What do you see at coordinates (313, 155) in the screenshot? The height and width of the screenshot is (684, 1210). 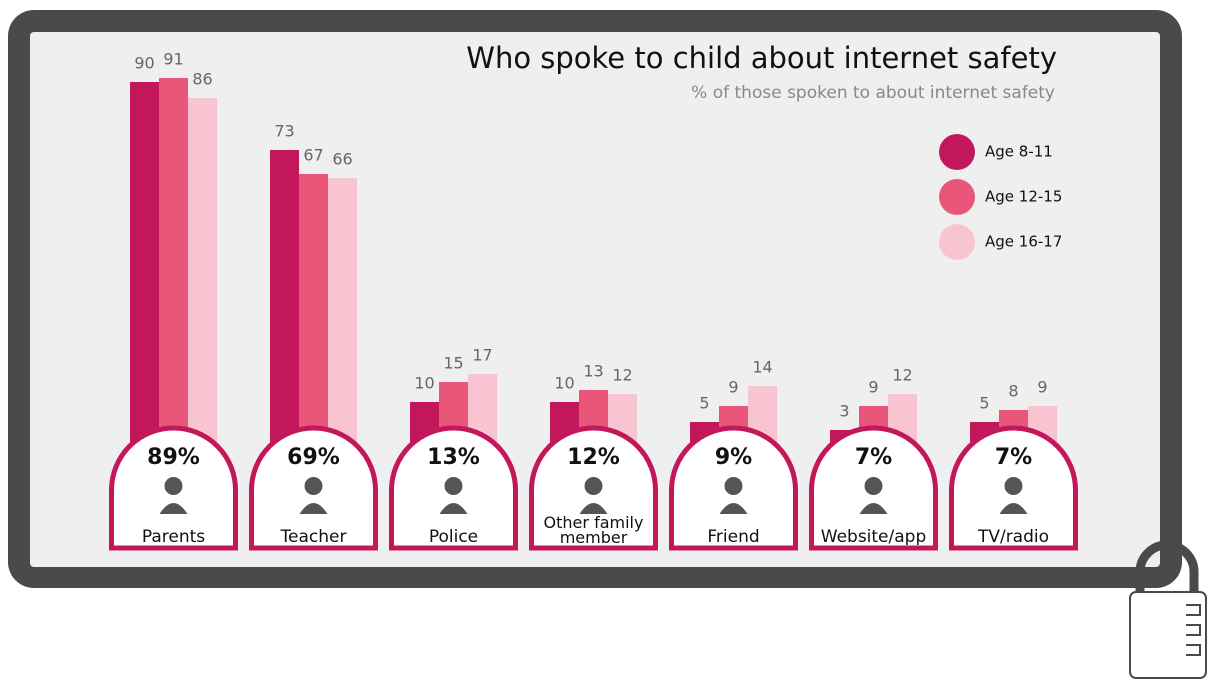 I see `value-label: 67` at bounding box center [313, 155].